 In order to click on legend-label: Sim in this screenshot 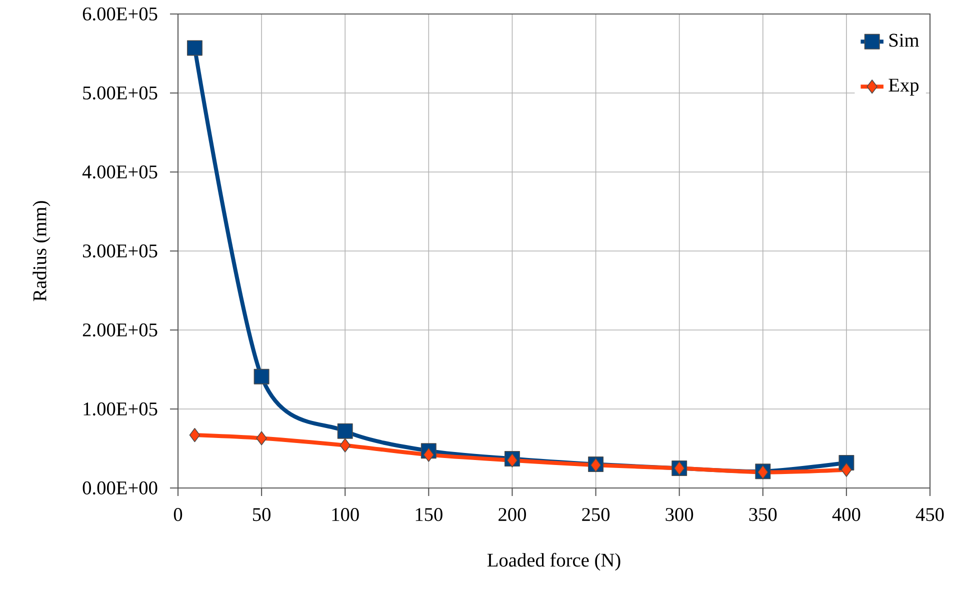, I will do `click(904, 40)`.